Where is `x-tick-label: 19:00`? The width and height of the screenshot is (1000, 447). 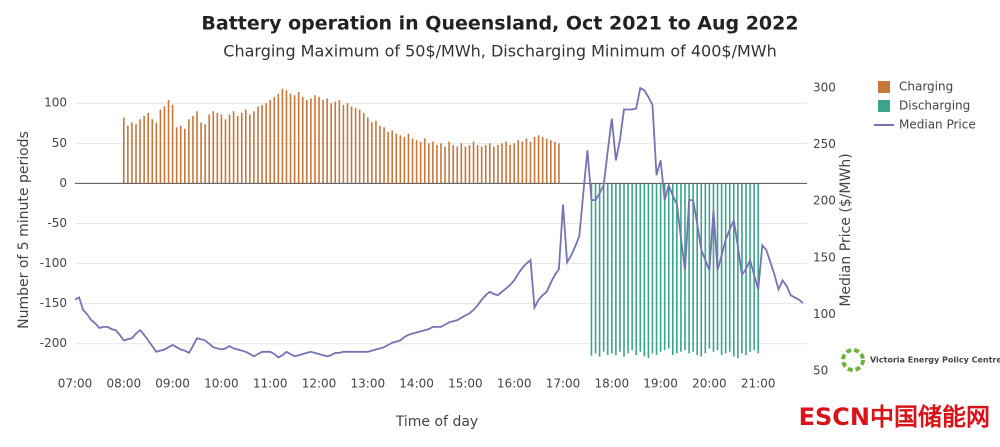 x-tick-label: 19:00 is located at coordinates (660, 384).